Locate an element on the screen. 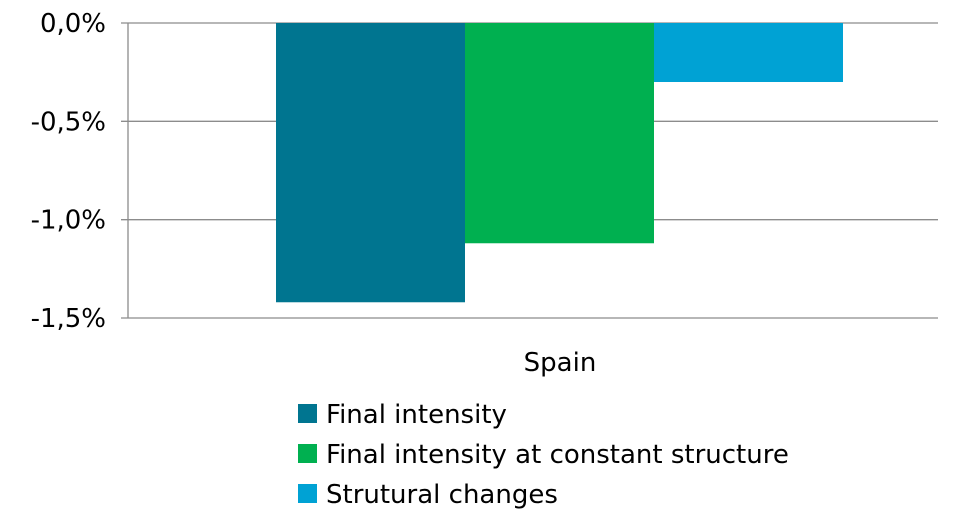 This screenshot has height=510, width=970. y-tick-label: -1,5% is located at coordinates (68, 319).